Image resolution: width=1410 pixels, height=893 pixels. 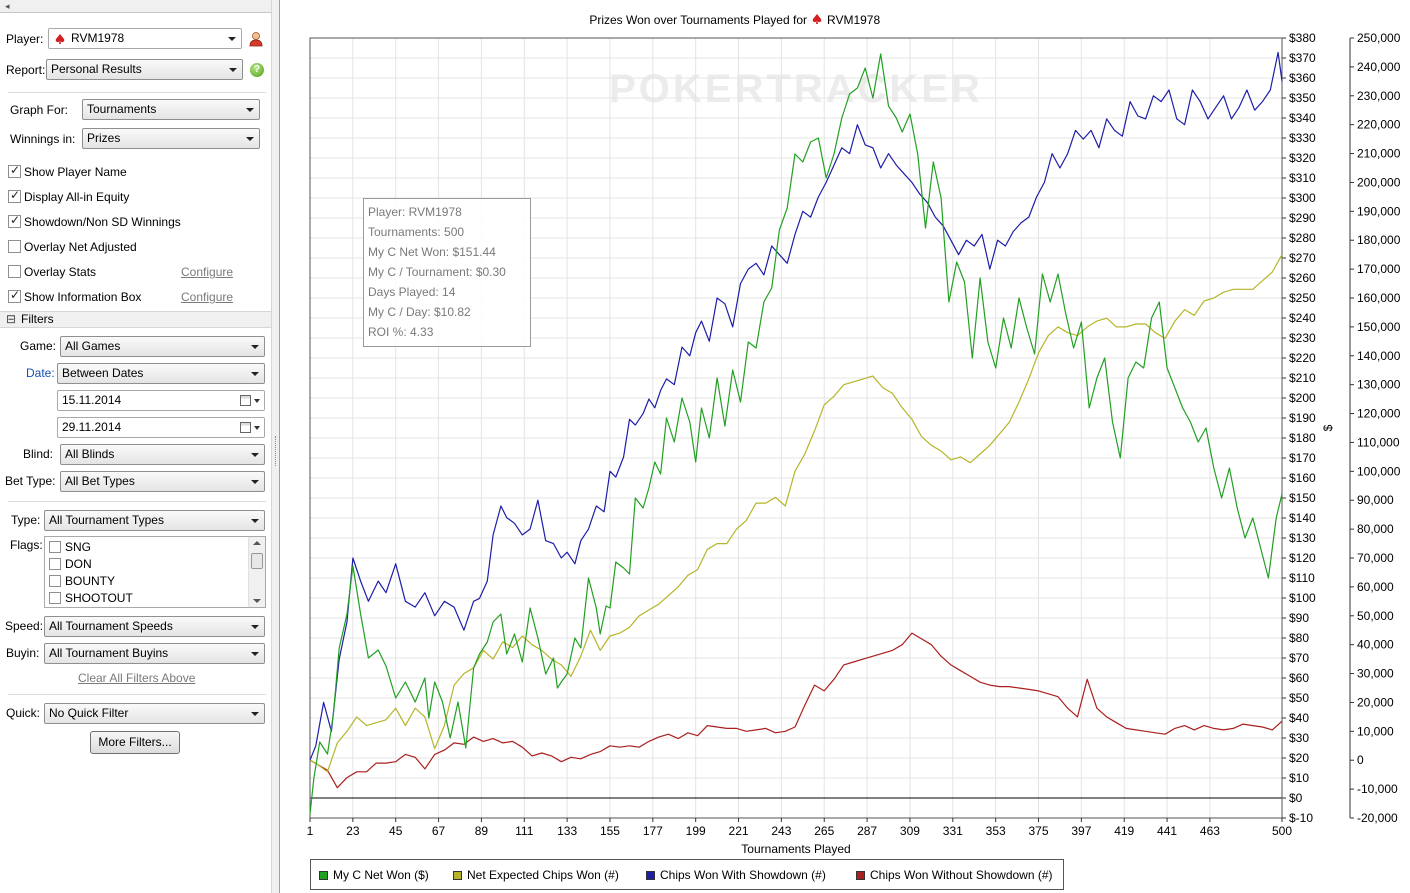 What do you see at coordinates (1377, 789) in the screenshot?
I see `y-tick-label-chips: -10,000` at bounding box center [1377, 789].